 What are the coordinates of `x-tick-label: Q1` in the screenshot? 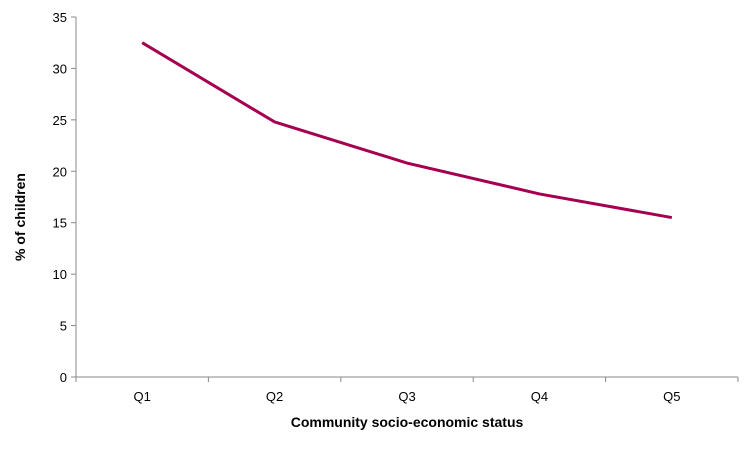 It's located at (142, 396).